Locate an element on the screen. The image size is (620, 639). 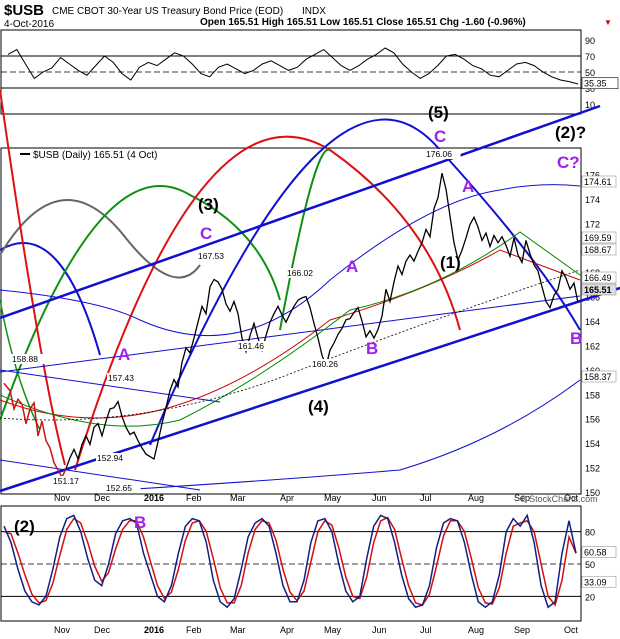
bollinger-lower is located at coordinates (350, 435).